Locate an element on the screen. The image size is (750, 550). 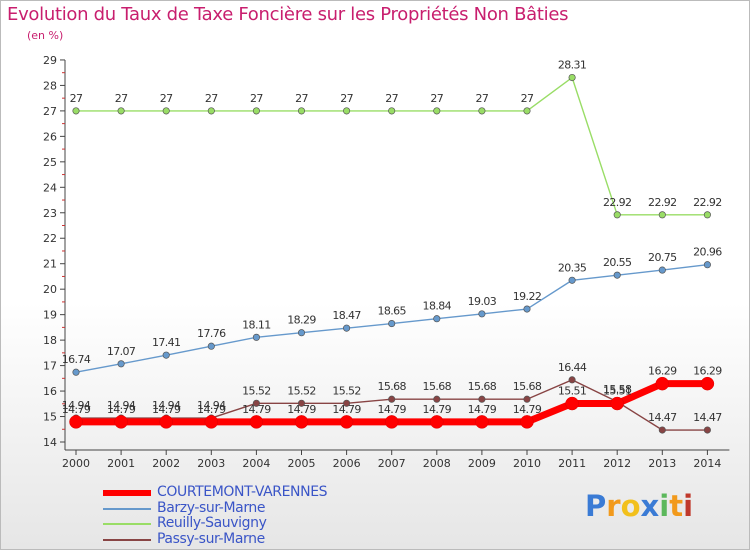
data-label-1: 20.35 is located at coordinates (572, 267).